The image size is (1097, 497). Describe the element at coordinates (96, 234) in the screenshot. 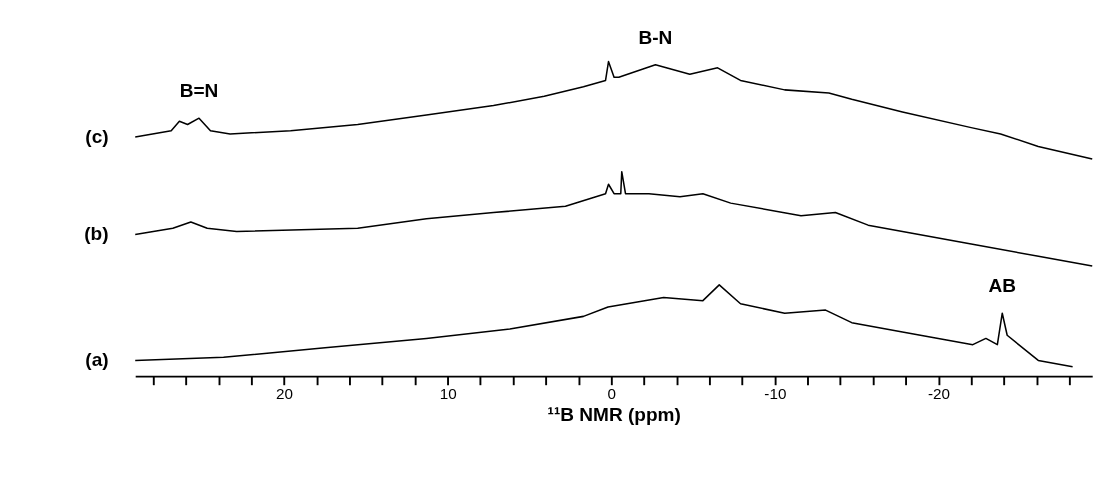

I see `series-label: (b)` at that location.